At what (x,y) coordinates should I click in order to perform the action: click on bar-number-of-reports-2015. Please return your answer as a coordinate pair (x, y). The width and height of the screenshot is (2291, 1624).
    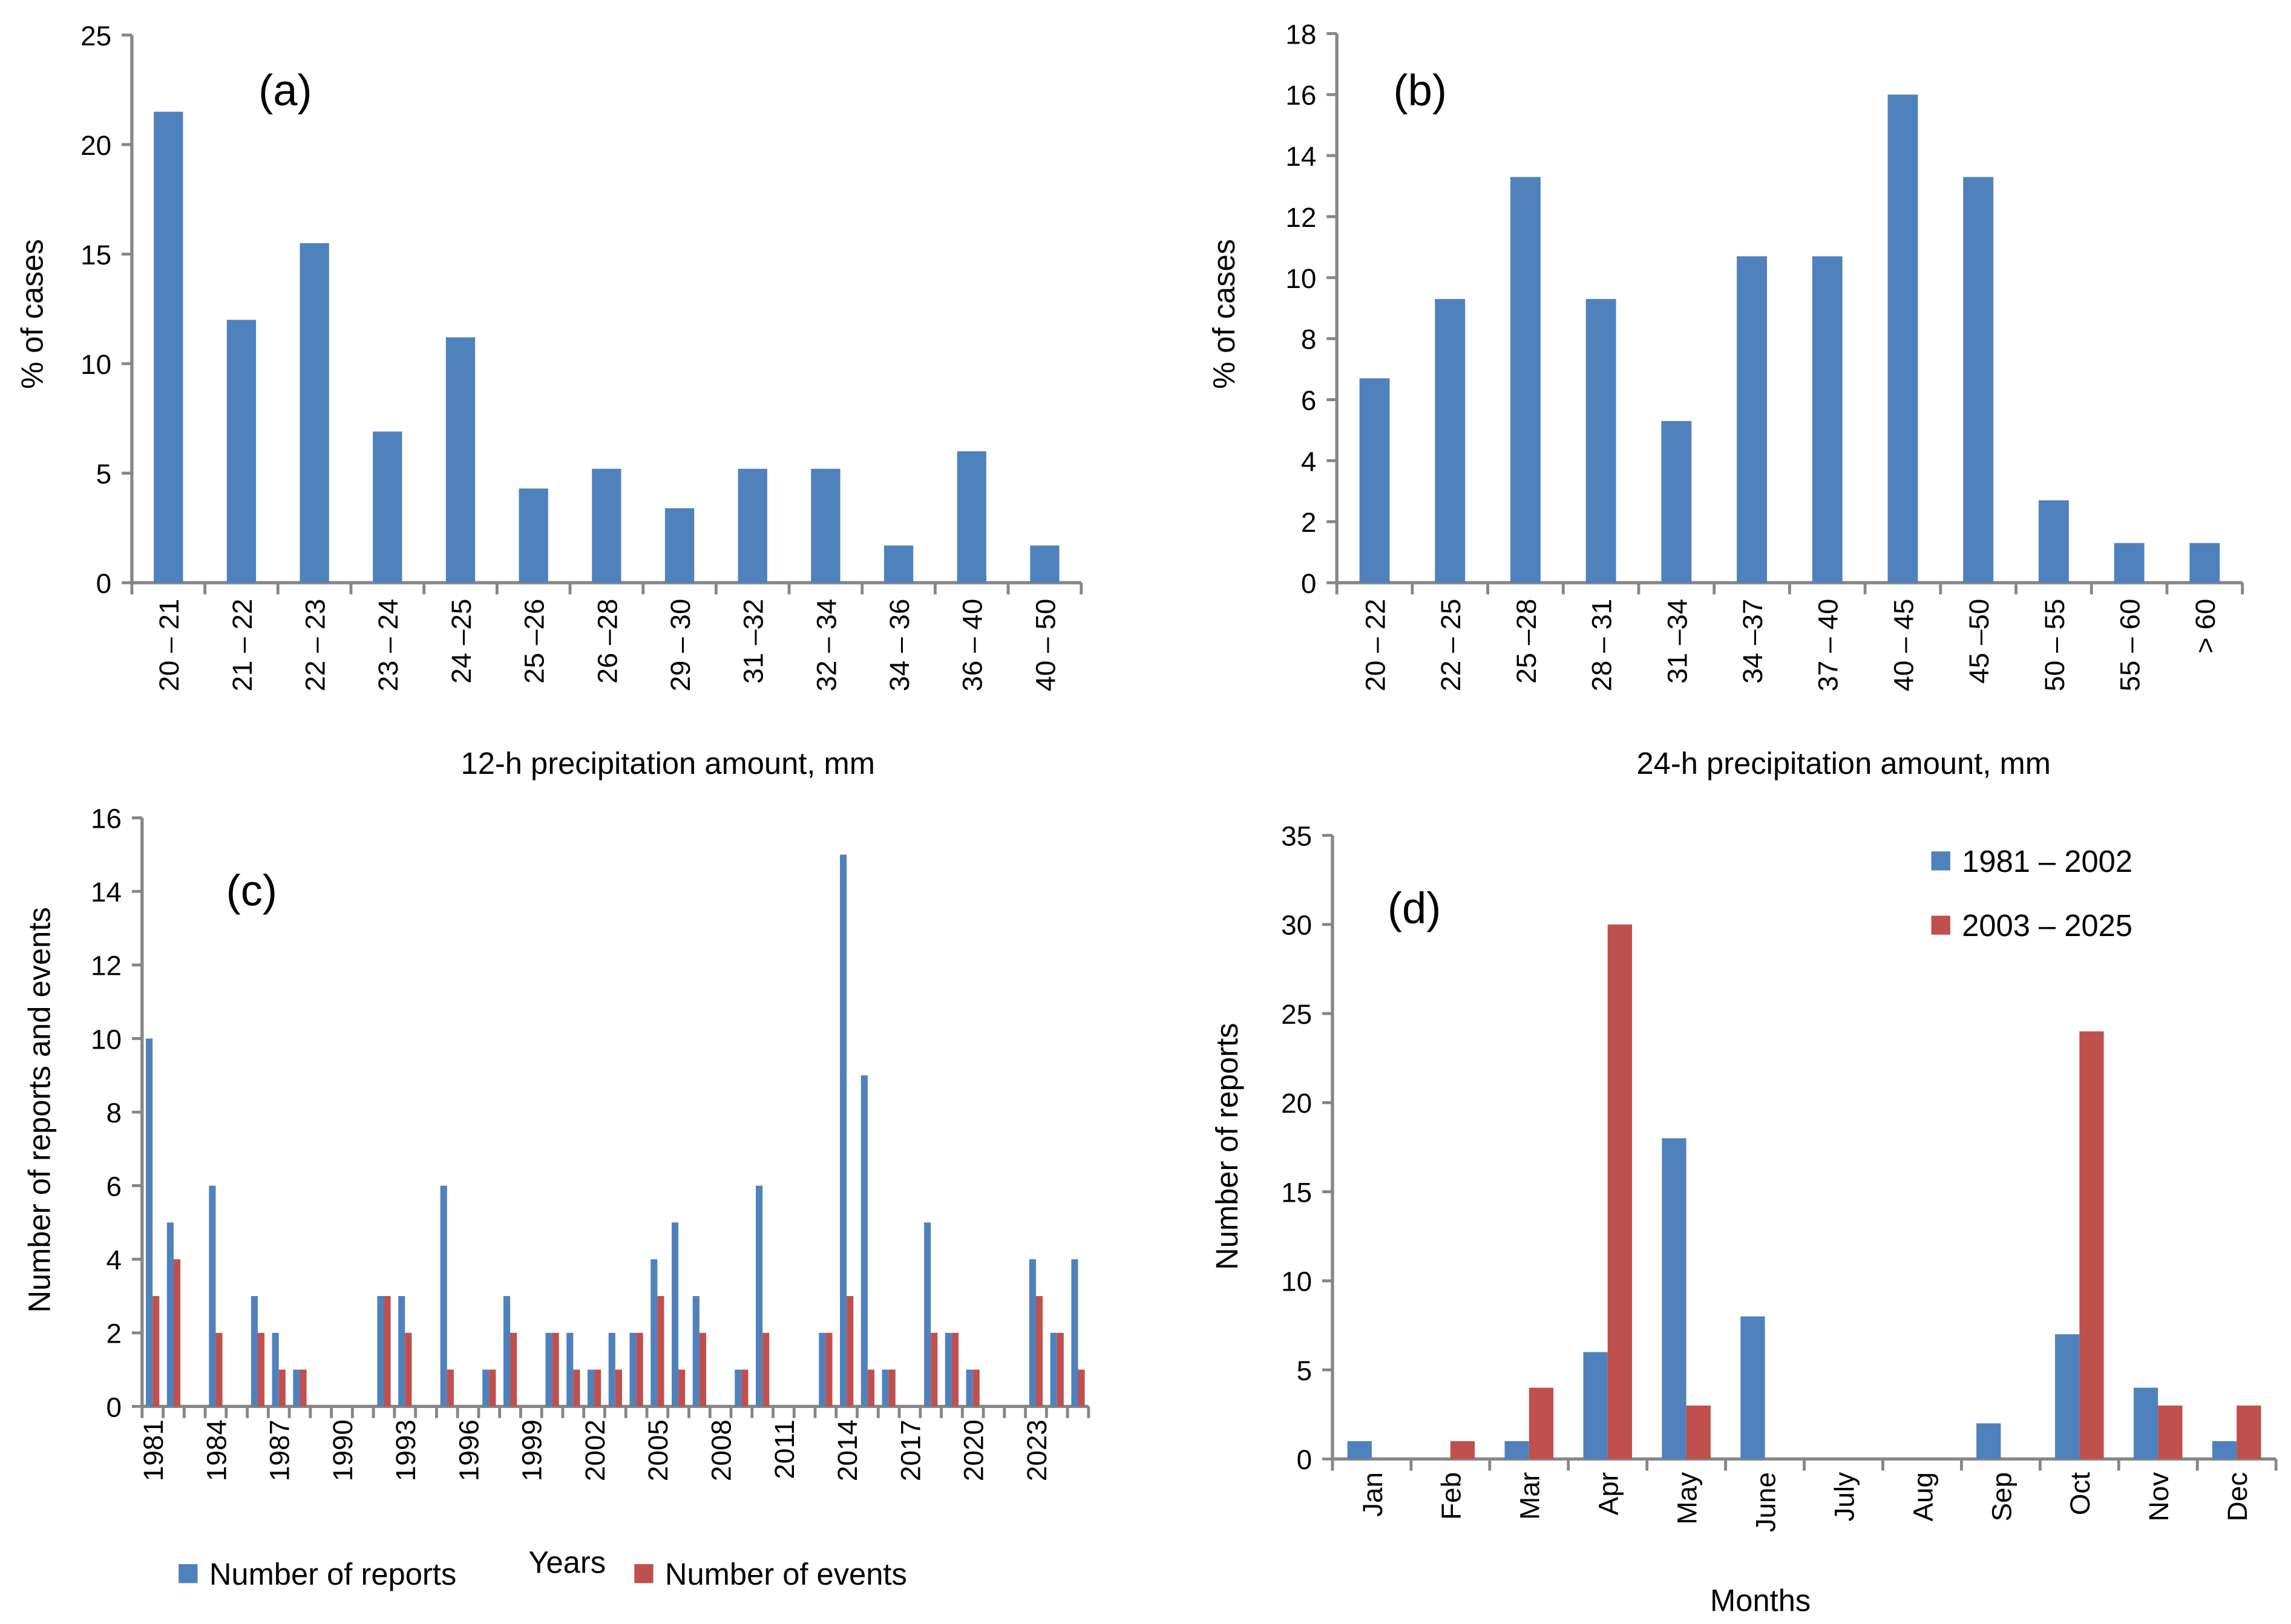
    Looking at the image, I should click on (864, 1241).